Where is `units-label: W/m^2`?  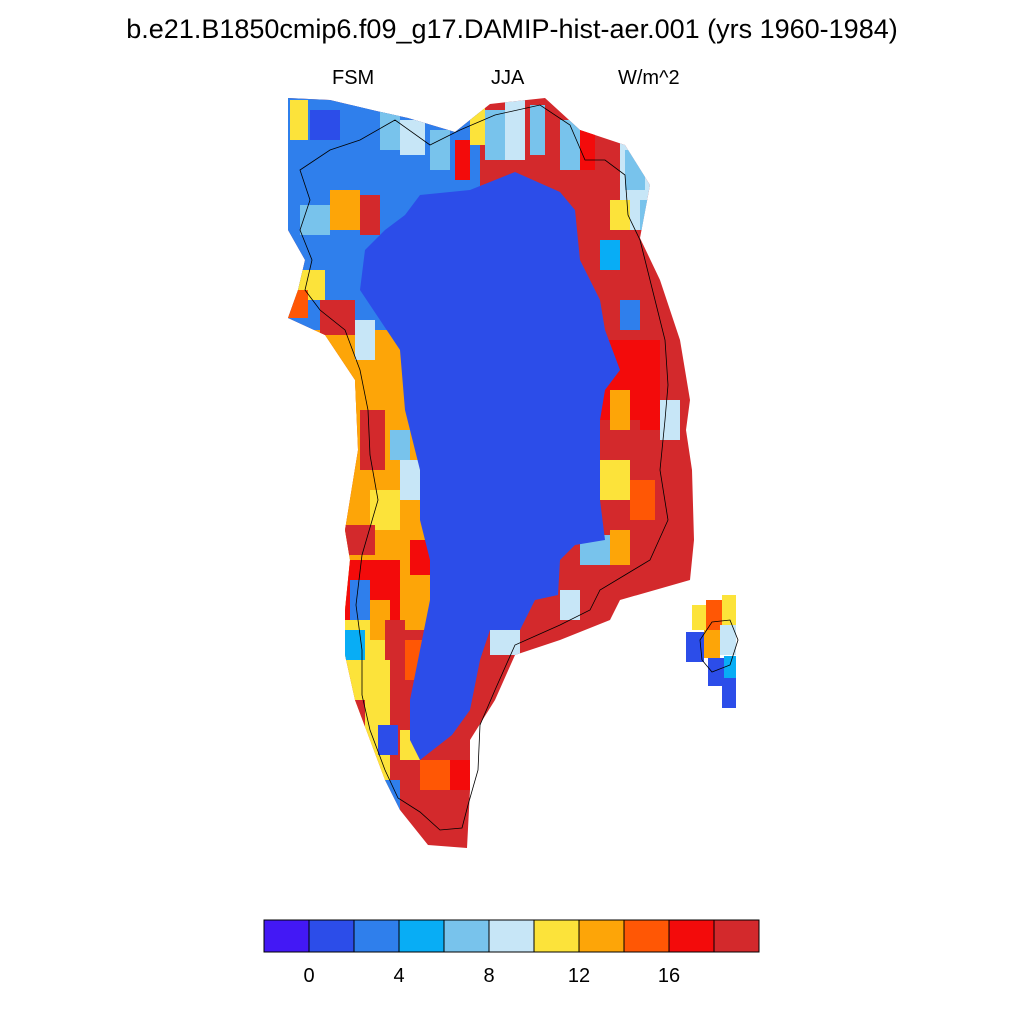 units-label: W/m^2 is located at coordinates (649, 78).